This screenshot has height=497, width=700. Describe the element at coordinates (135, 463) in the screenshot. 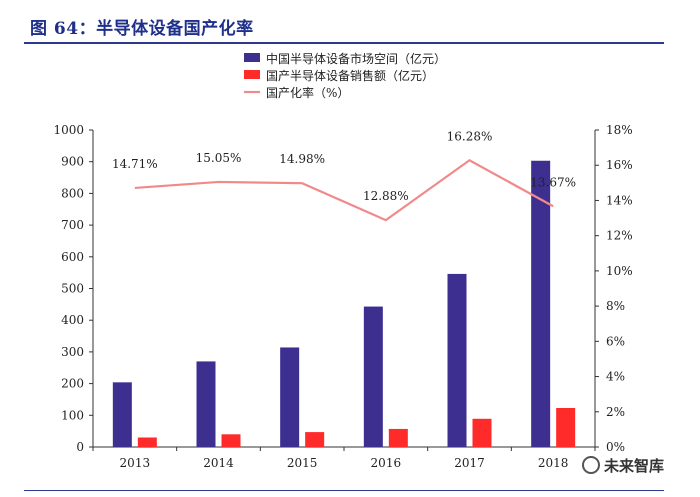

I see `x-tick-label: 2013` at that location.